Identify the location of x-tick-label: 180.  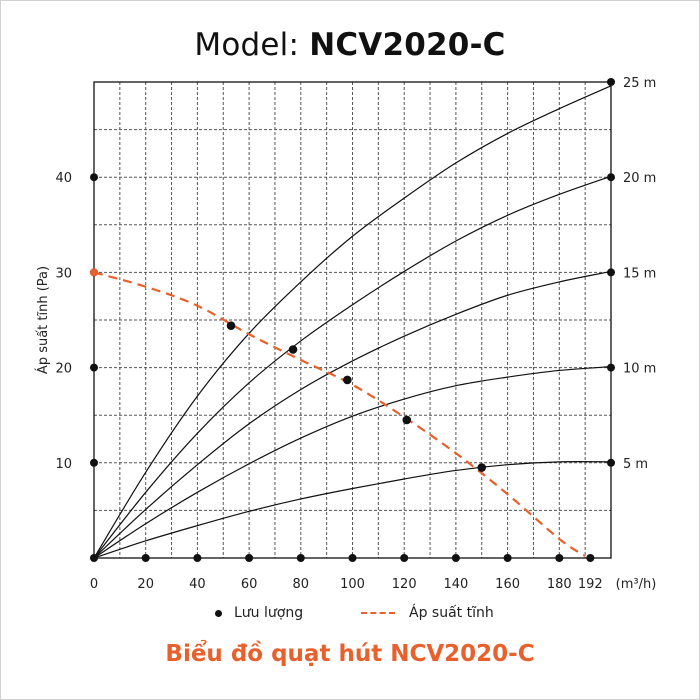
(559, 584).